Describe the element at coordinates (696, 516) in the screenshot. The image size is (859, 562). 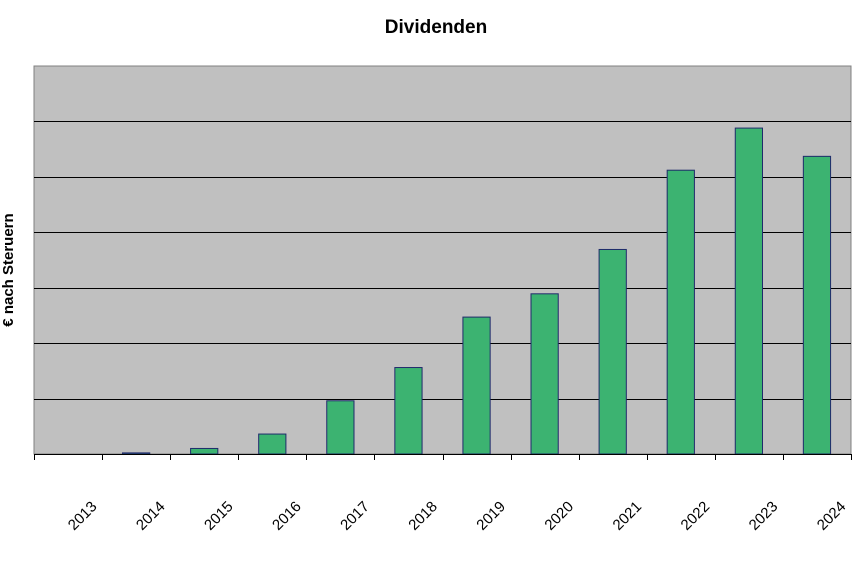
I see `x-tick-label: 2022` at that location.